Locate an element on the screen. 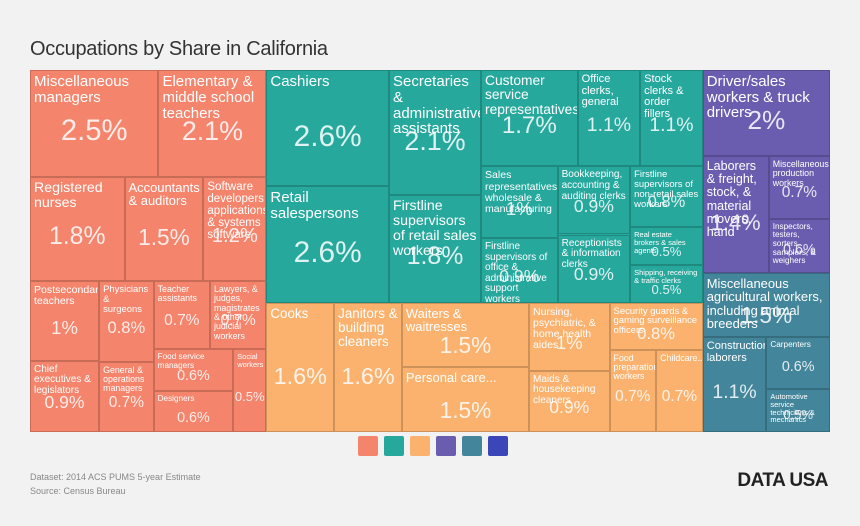  cell-value: 2.1% is located at coordinates (212, 131).